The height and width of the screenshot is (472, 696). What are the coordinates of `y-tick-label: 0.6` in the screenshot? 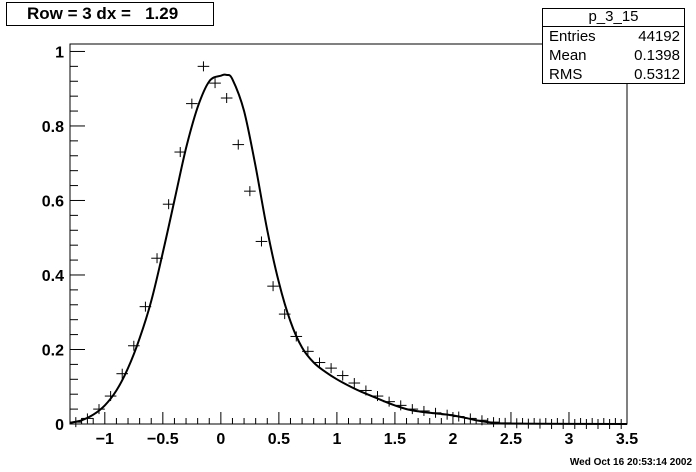 It's located at (53, 201).